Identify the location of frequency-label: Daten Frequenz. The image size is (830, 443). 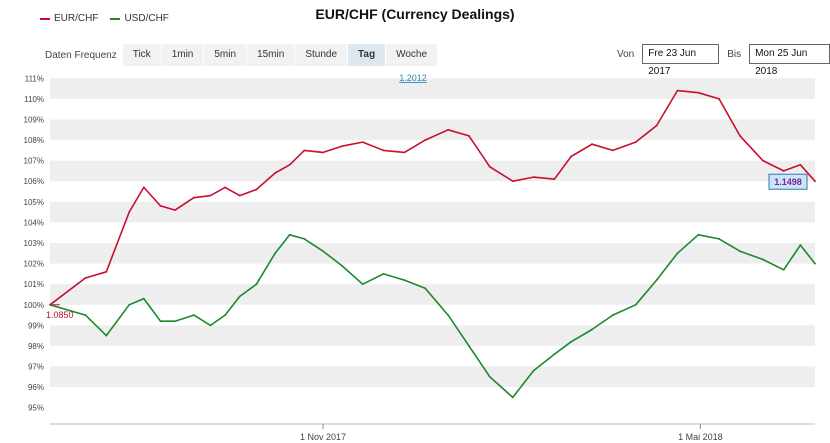
(81, 55).